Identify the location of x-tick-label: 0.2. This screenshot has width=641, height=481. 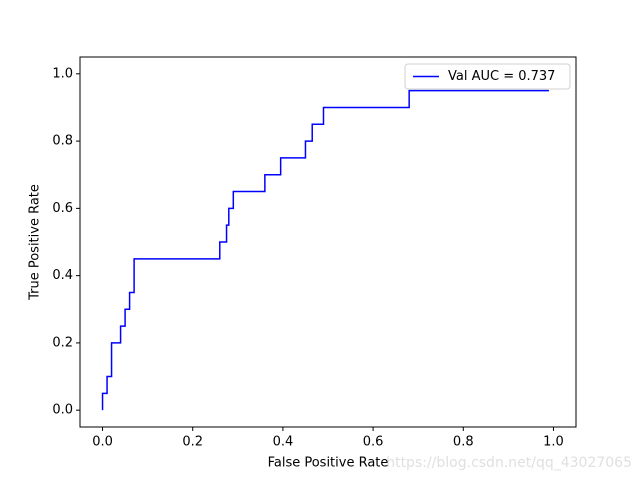
(192, 442).